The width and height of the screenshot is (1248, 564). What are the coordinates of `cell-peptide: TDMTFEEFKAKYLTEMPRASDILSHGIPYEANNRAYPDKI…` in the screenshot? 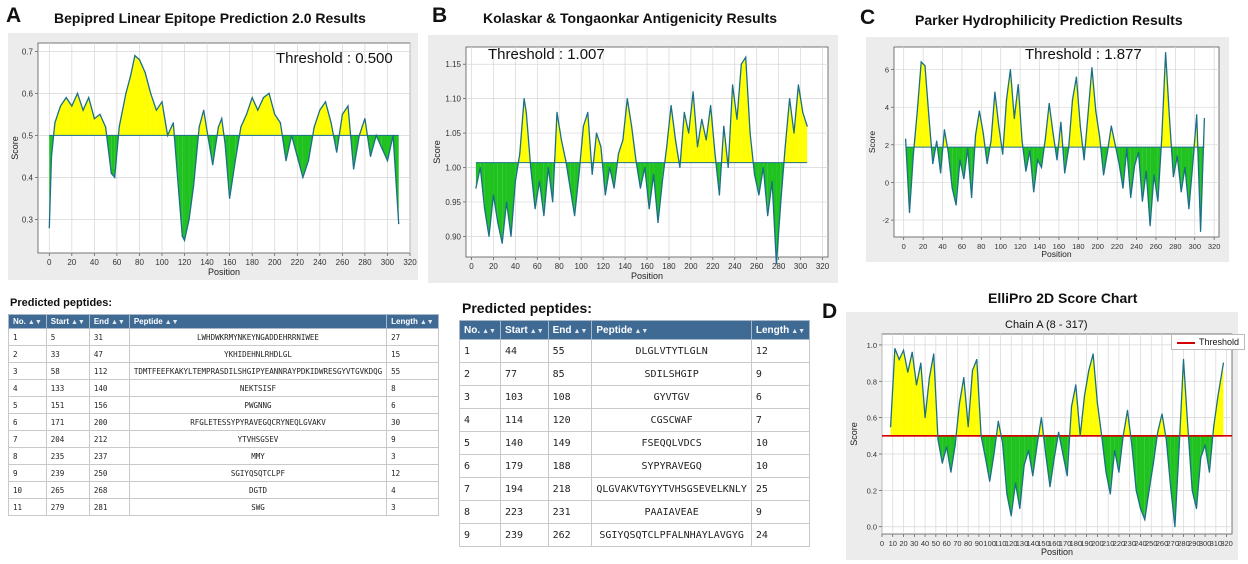 It's located at (258, 371).